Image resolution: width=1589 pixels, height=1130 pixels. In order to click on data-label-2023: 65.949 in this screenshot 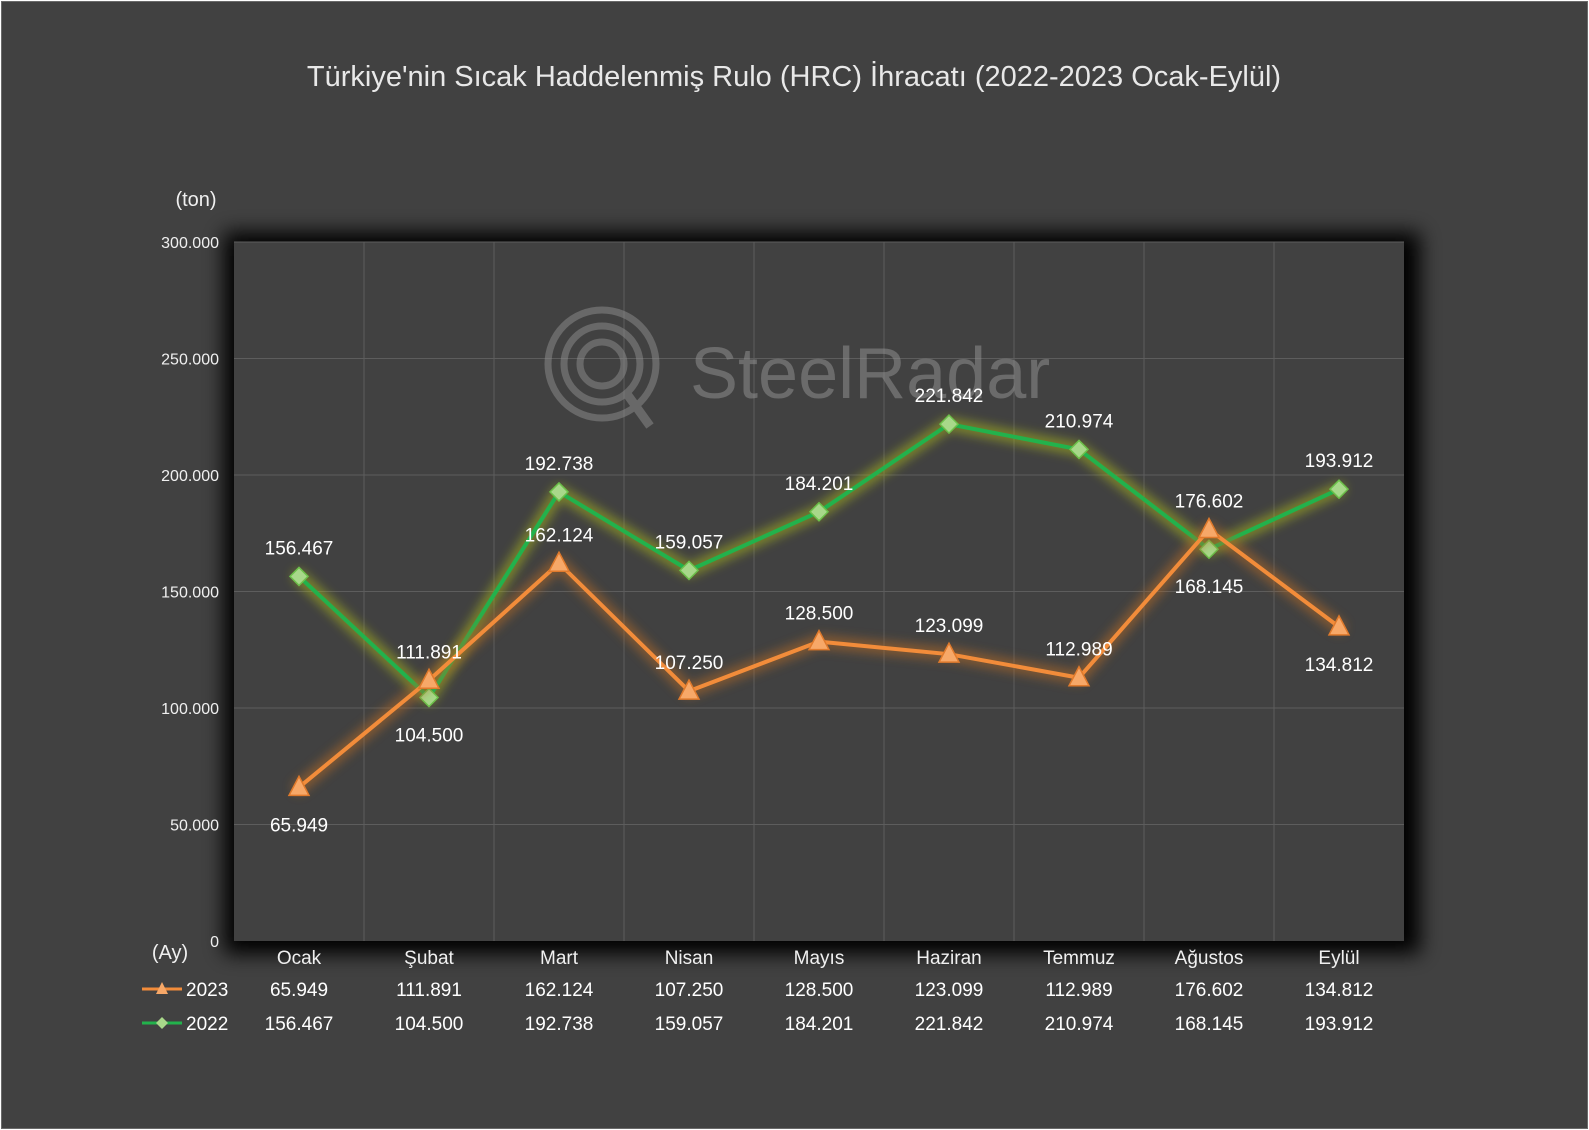, I will do `click(299, 825)`.